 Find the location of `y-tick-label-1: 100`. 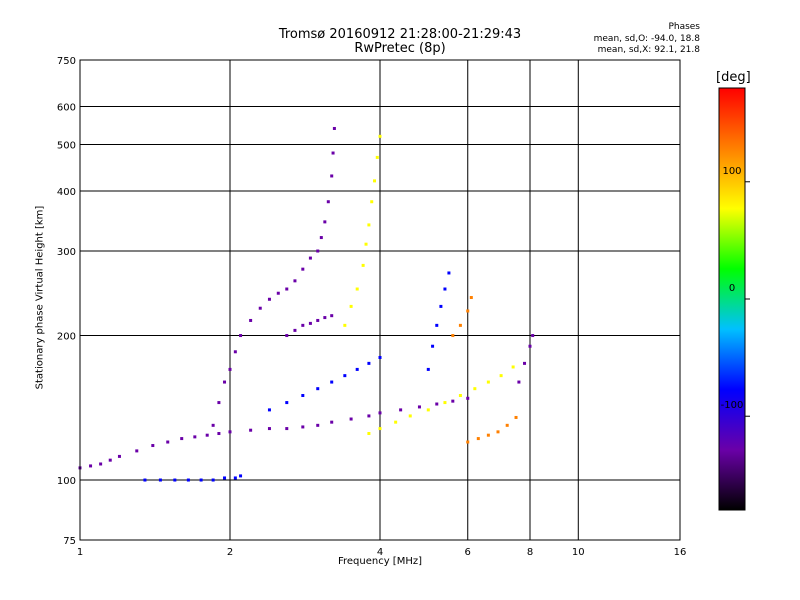

y-tick-label-1: 100 is located at coordinates (66, 481).